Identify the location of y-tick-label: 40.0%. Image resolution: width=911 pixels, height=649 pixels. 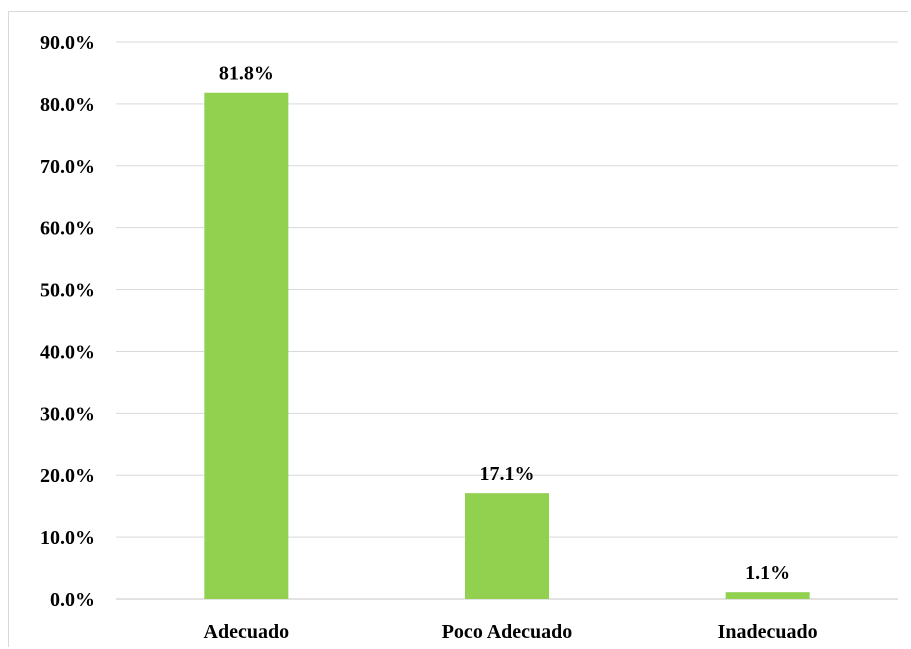
(67, 352).